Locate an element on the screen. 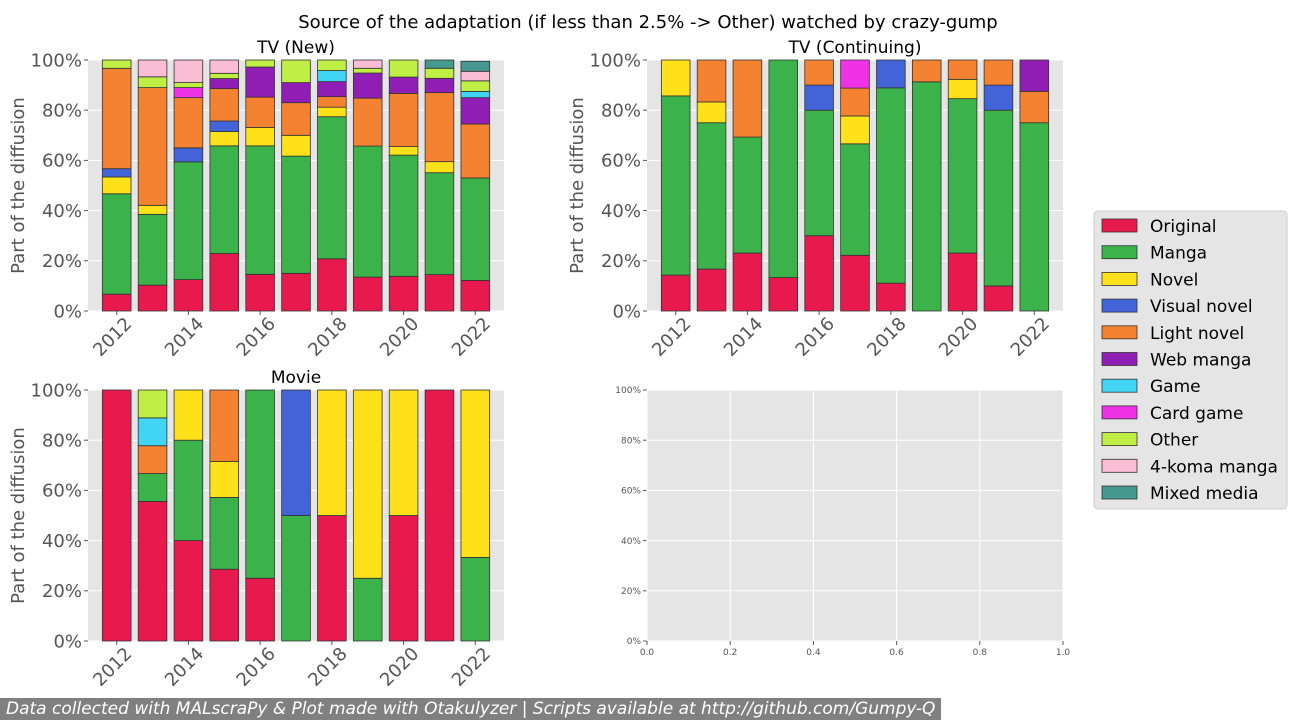 The image size is (1296, 720). bar-novel-2013 is located at coordinates (711, 112).